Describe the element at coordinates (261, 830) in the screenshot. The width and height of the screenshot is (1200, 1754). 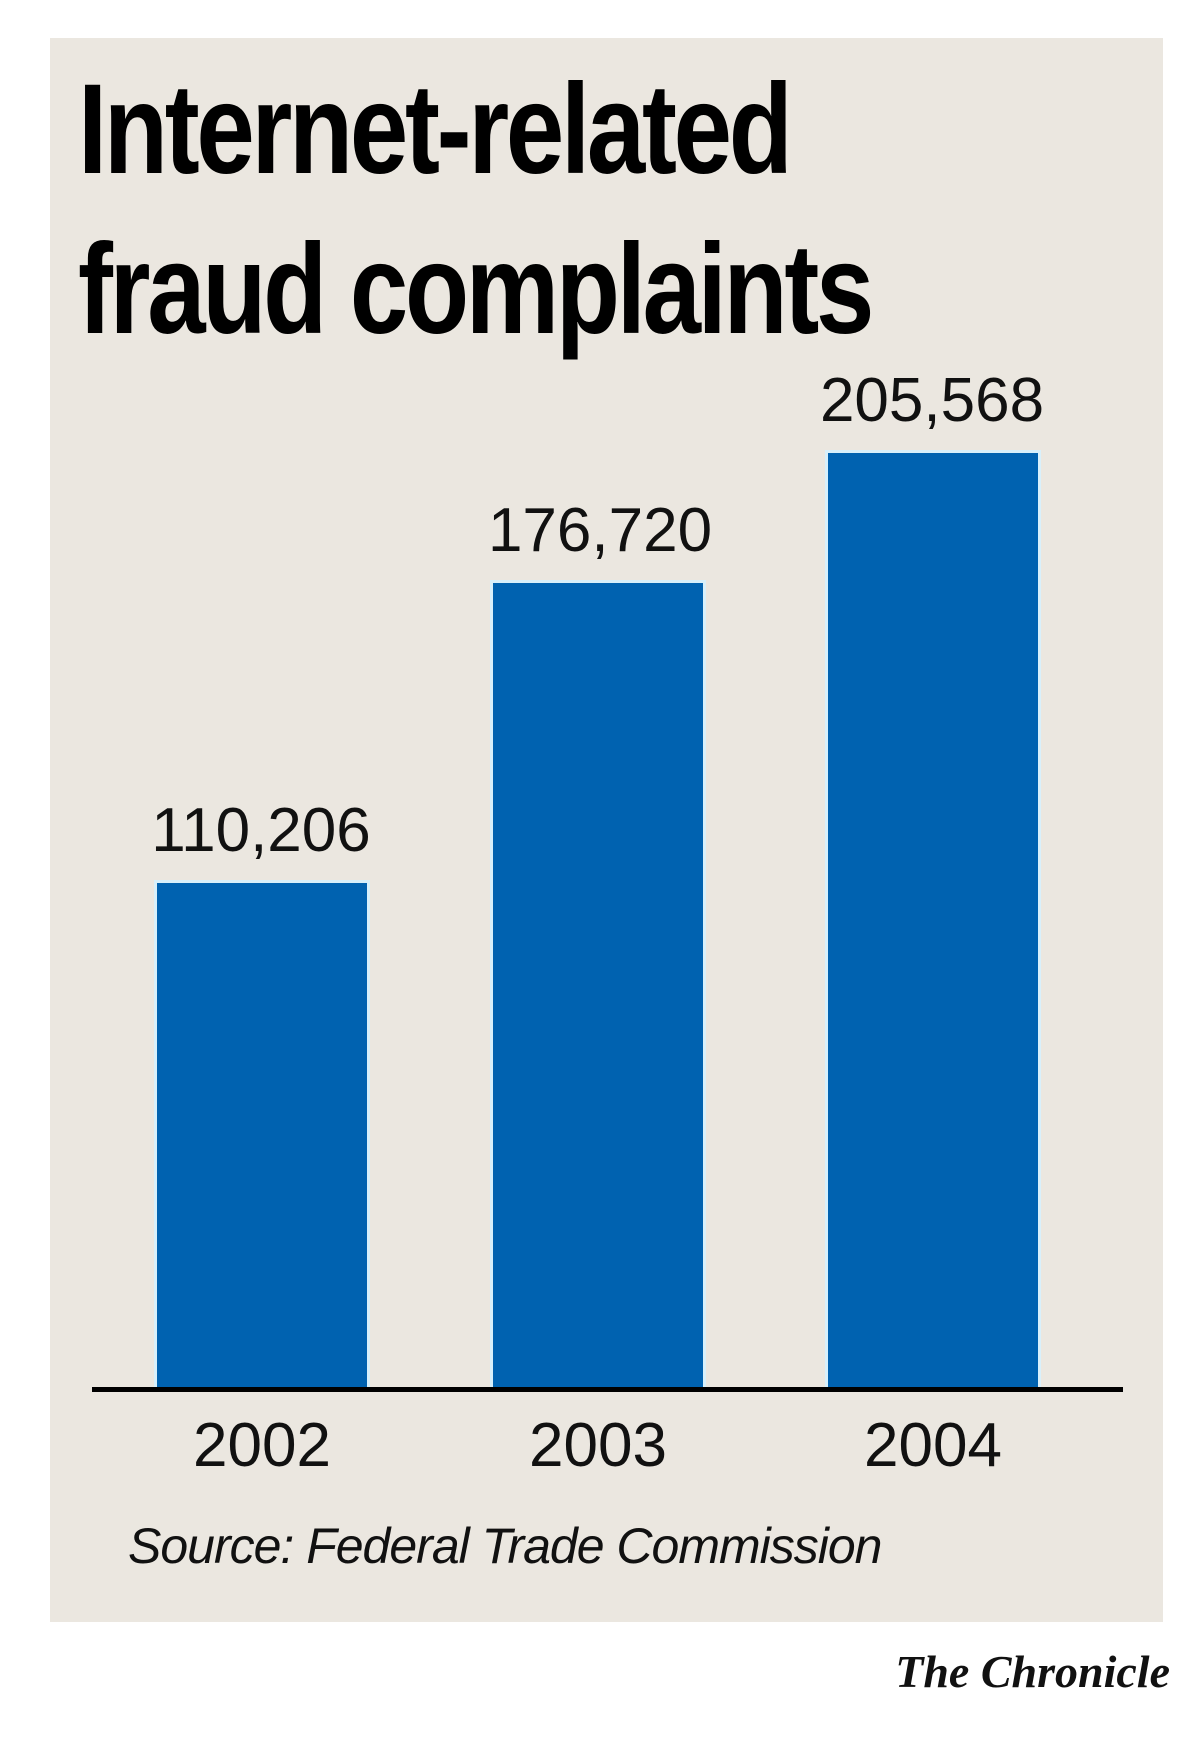
I see `value-label-2002: 110,206` at that location.